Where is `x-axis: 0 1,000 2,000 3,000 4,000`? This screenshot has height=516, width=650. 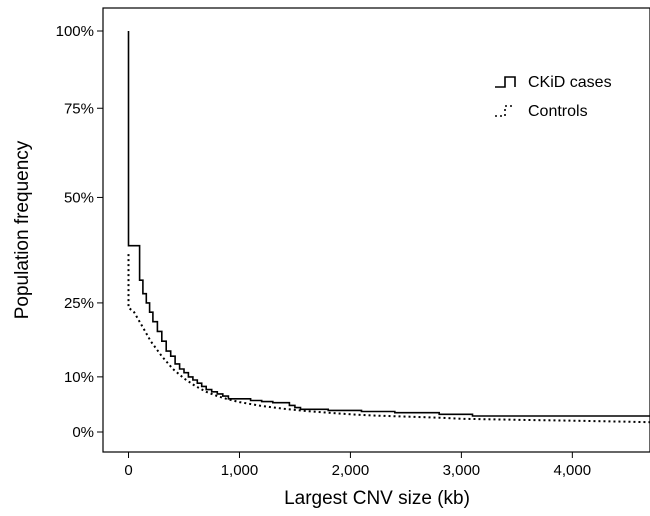 x-axis: 0 1,000 2,000 3,000 4,000 is located at coordinates (357, 465).